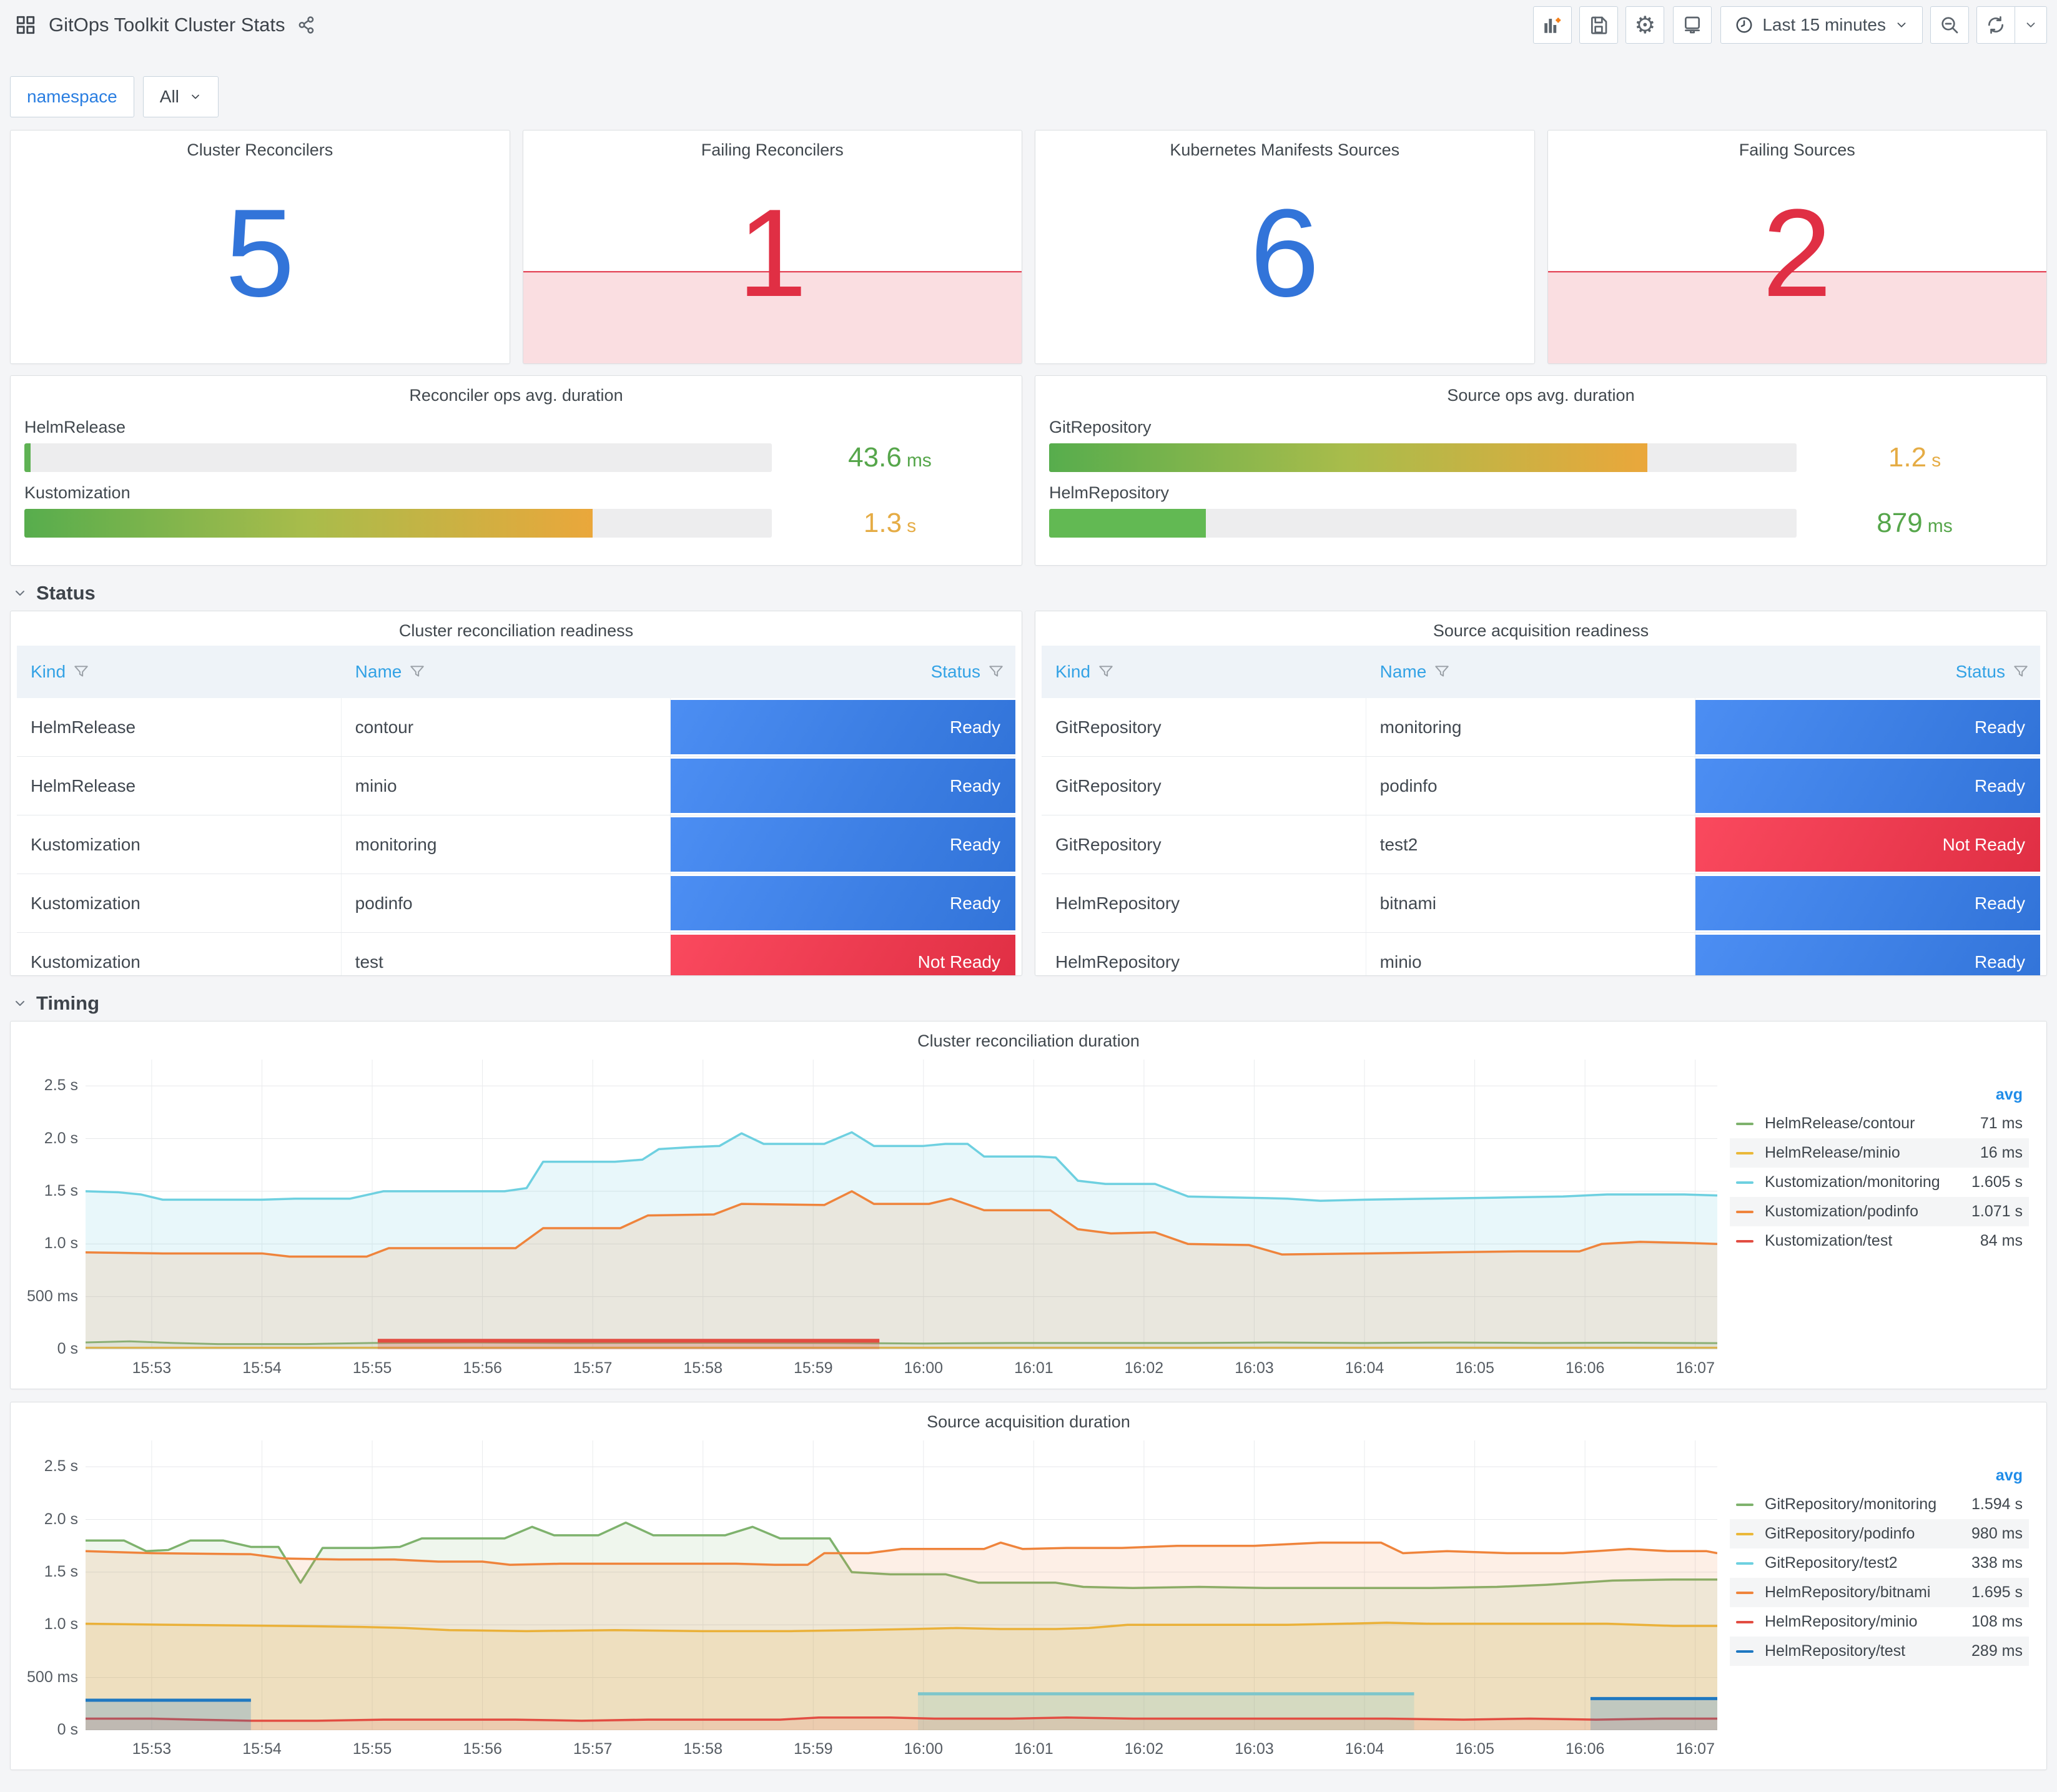 The image size is (2057, 1792). Describe the element at coordinates (1028, 593) in the screenshot. I see `section-status: Status` at that location.